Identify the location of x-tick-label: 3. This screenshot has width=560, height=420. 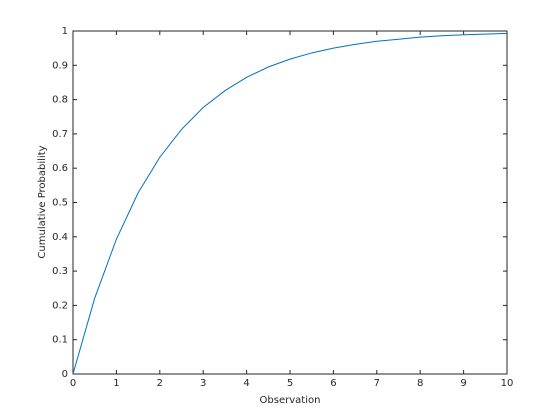
(203, 383).